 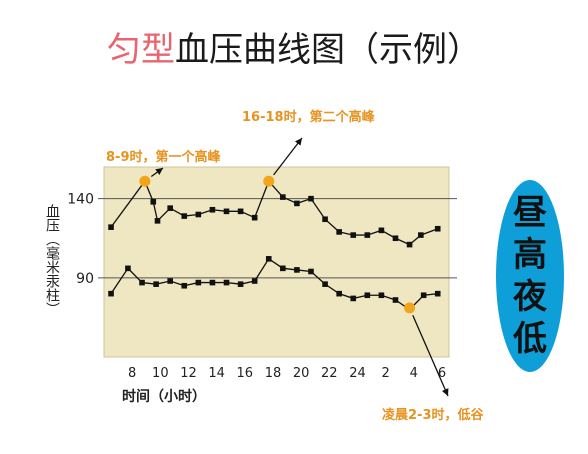 What do you see at coordinates (245, 373) in the screenshot?
I see `x-tick-label: 16` at bounding box center [245, 373].